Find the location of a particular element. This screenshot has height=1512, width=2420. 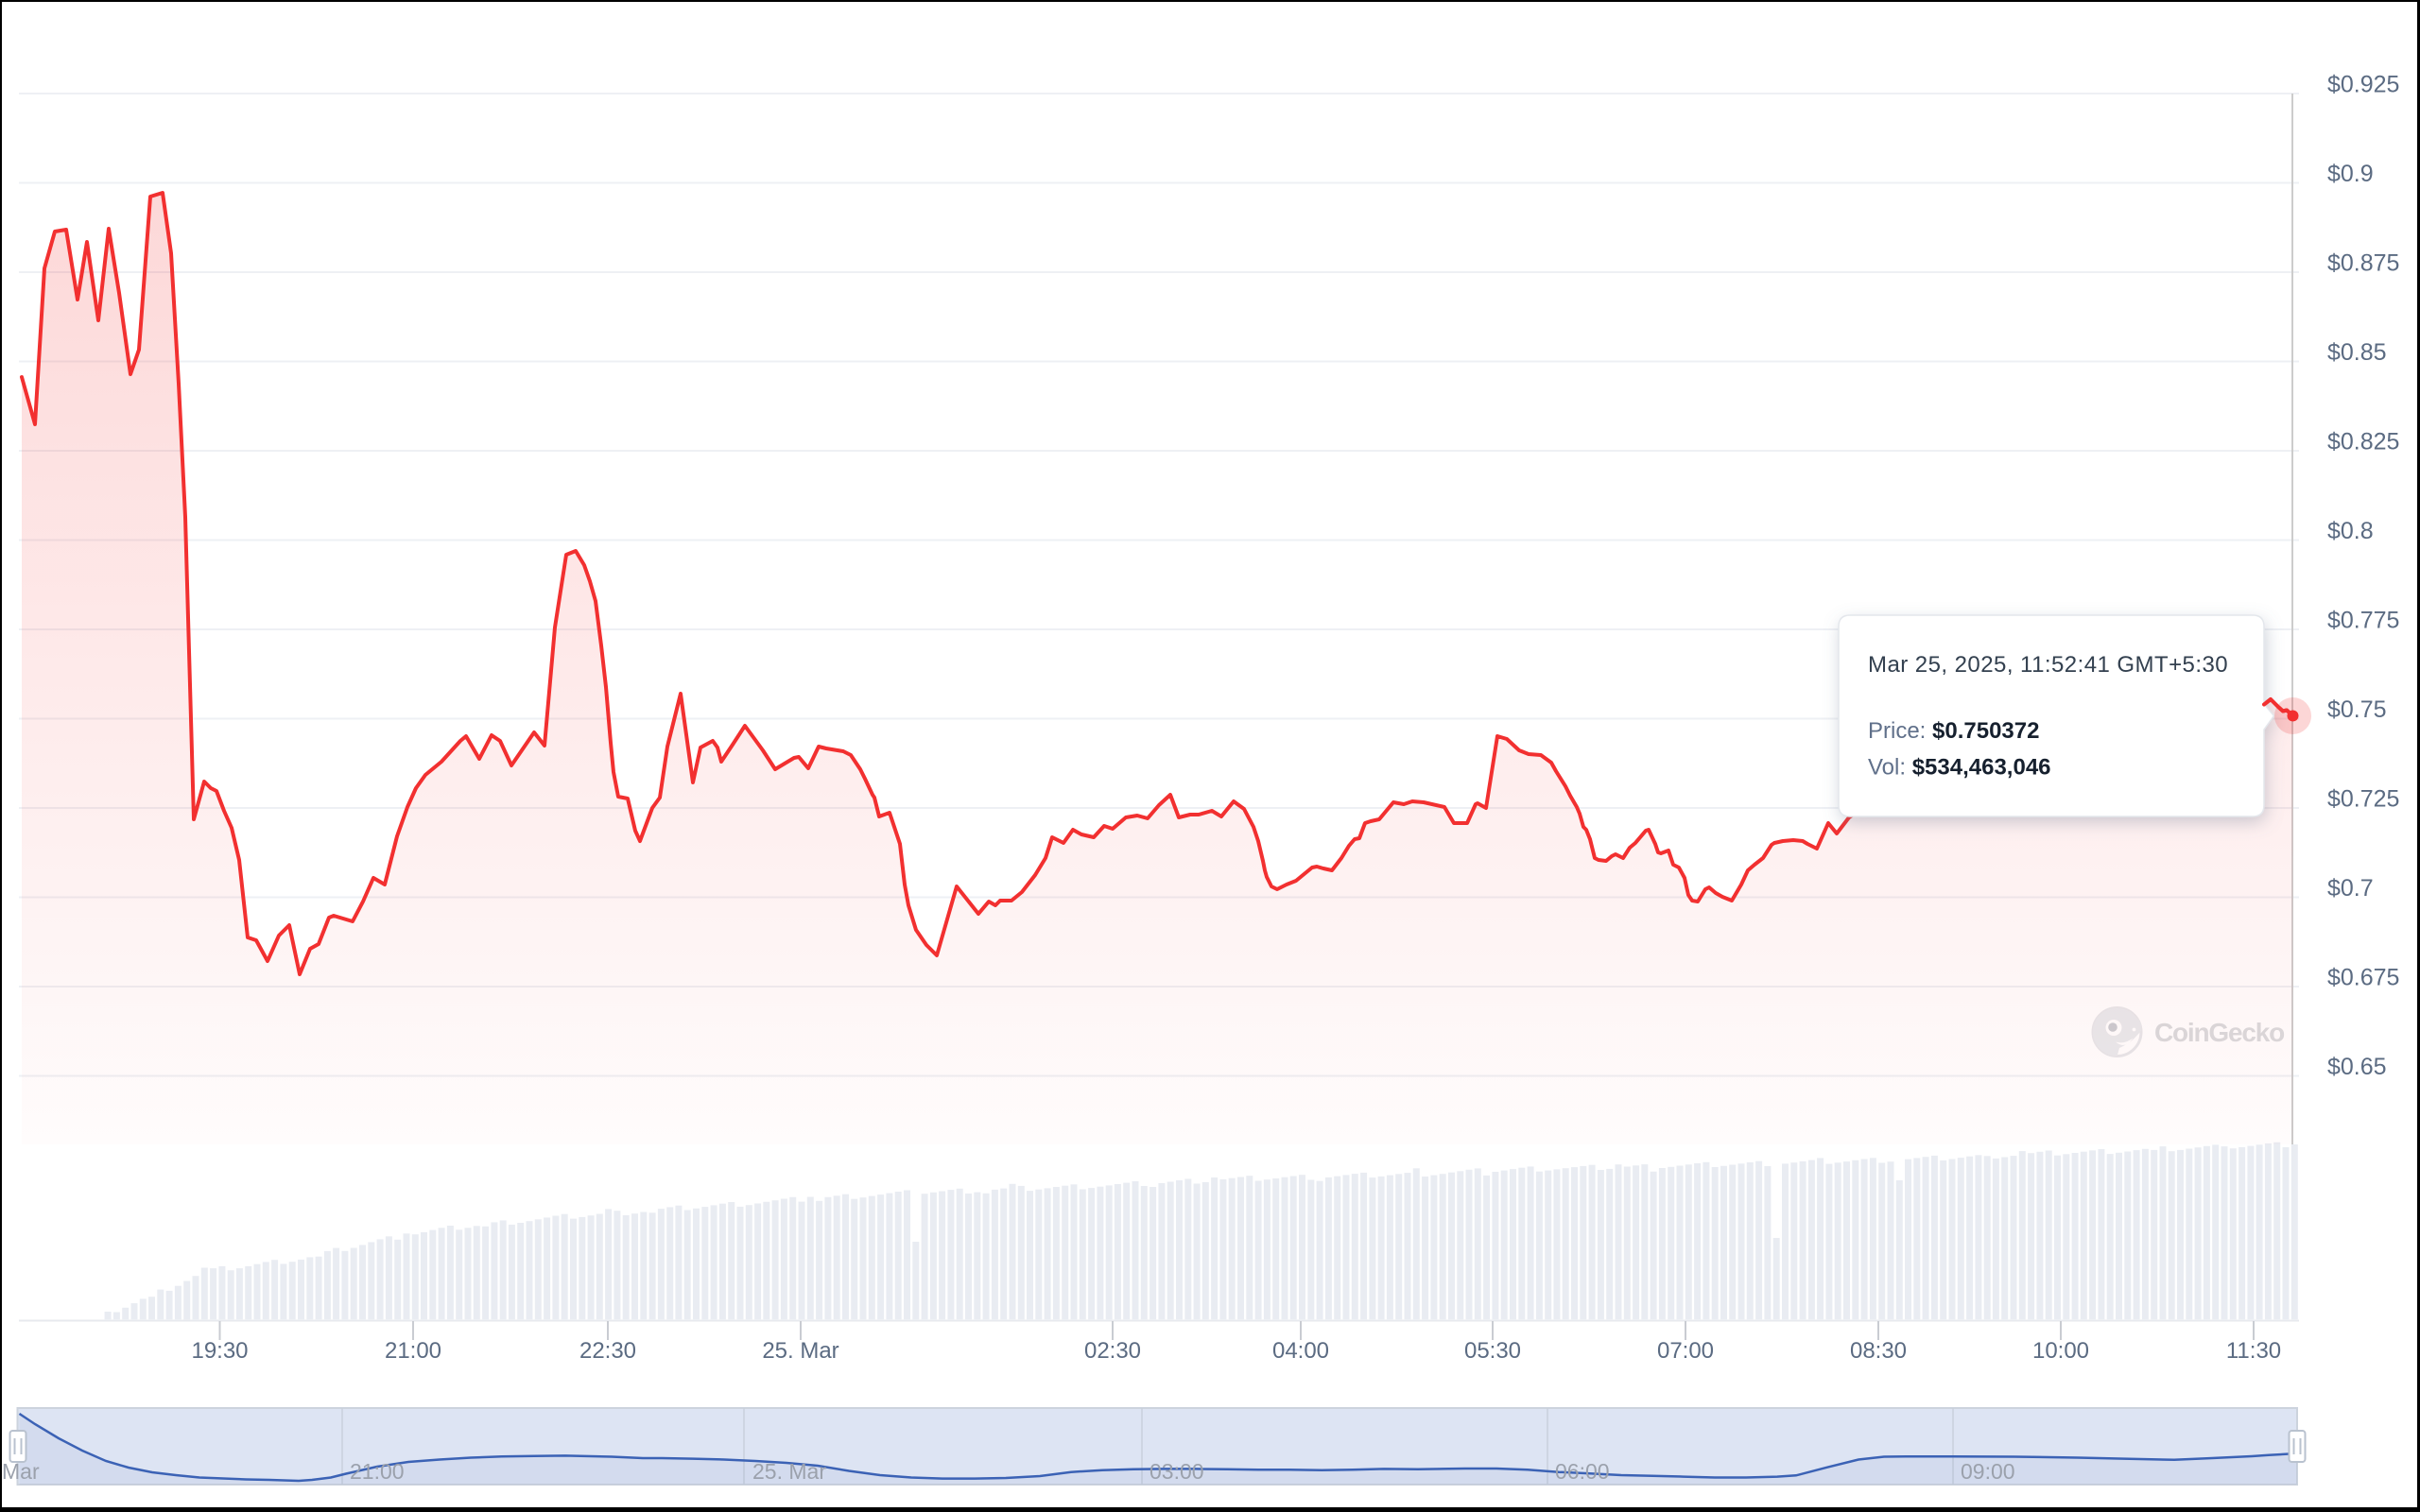

svg-text:Mar 25, 2025, 11:52:41 GMT+5:3: Mar 25, 2025, 11:52:41 GMT+5:30 is located at coordinates (2048, 665).